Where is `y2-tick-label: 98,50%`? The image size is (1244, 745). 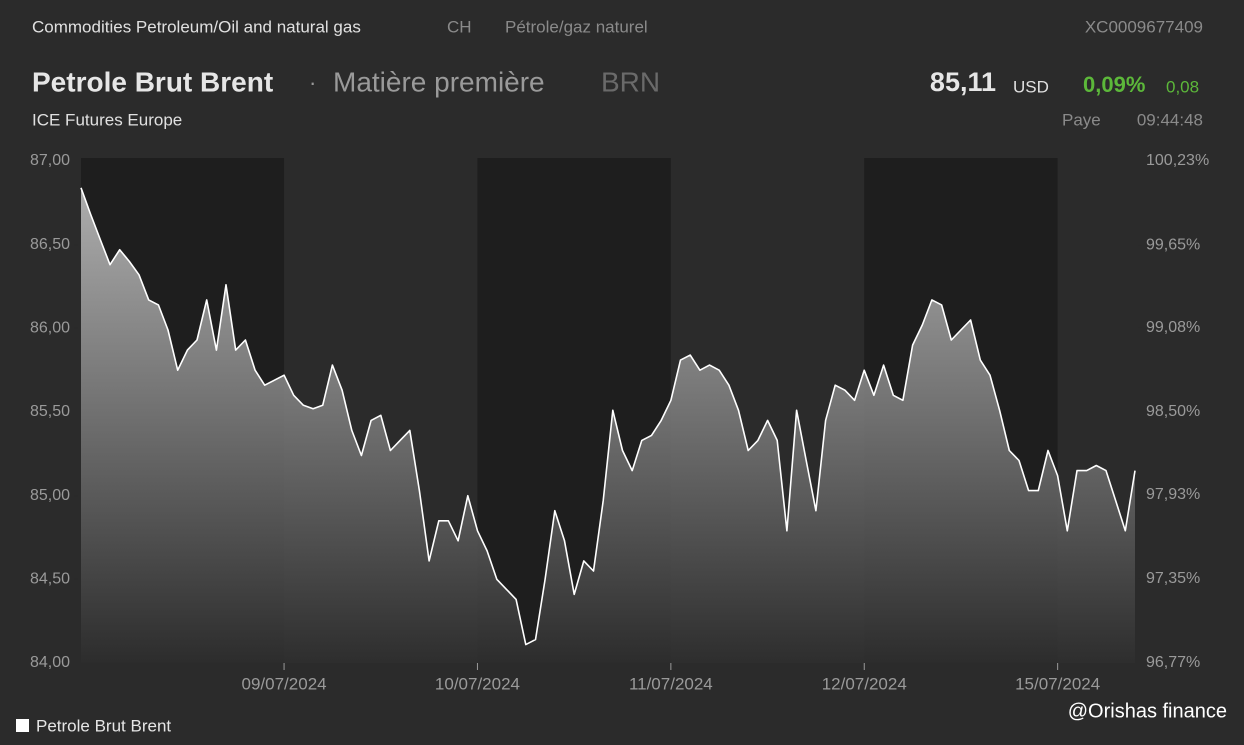 y2-tick-label: 98,50% is located at coordinates (1173, 411).